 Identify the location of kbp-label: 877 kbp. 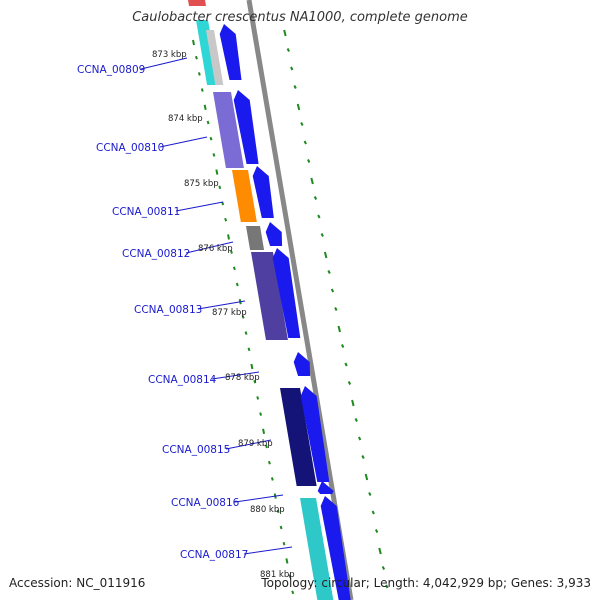
(229, 313).